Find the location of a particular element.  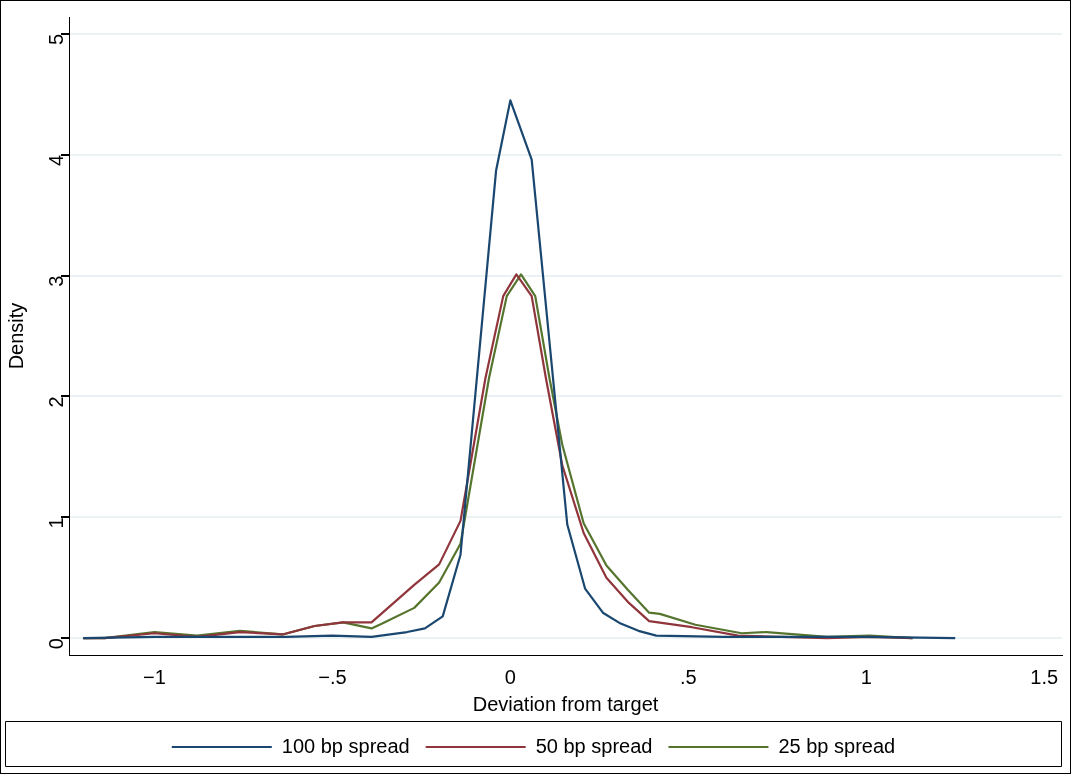

y-tick-label: 3 is located at coordinates (55, 281).